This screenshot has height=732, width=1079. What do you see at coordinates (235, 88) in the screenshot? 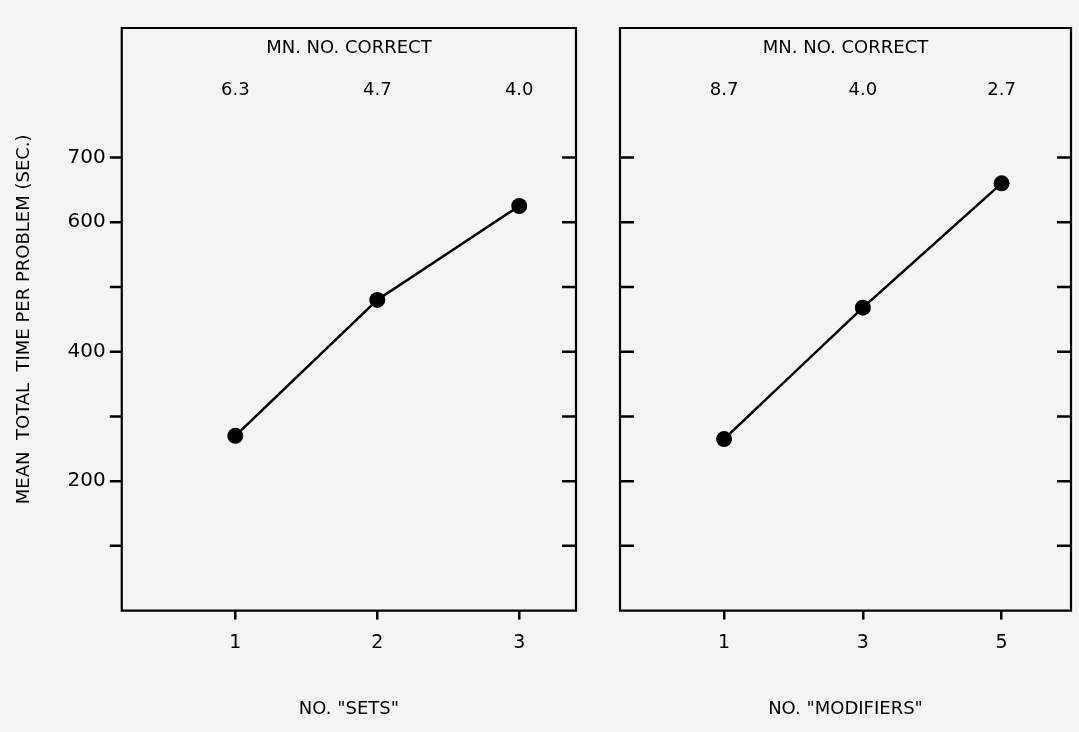
I see `annotation: 6.3` at bounding box center [235, 88].